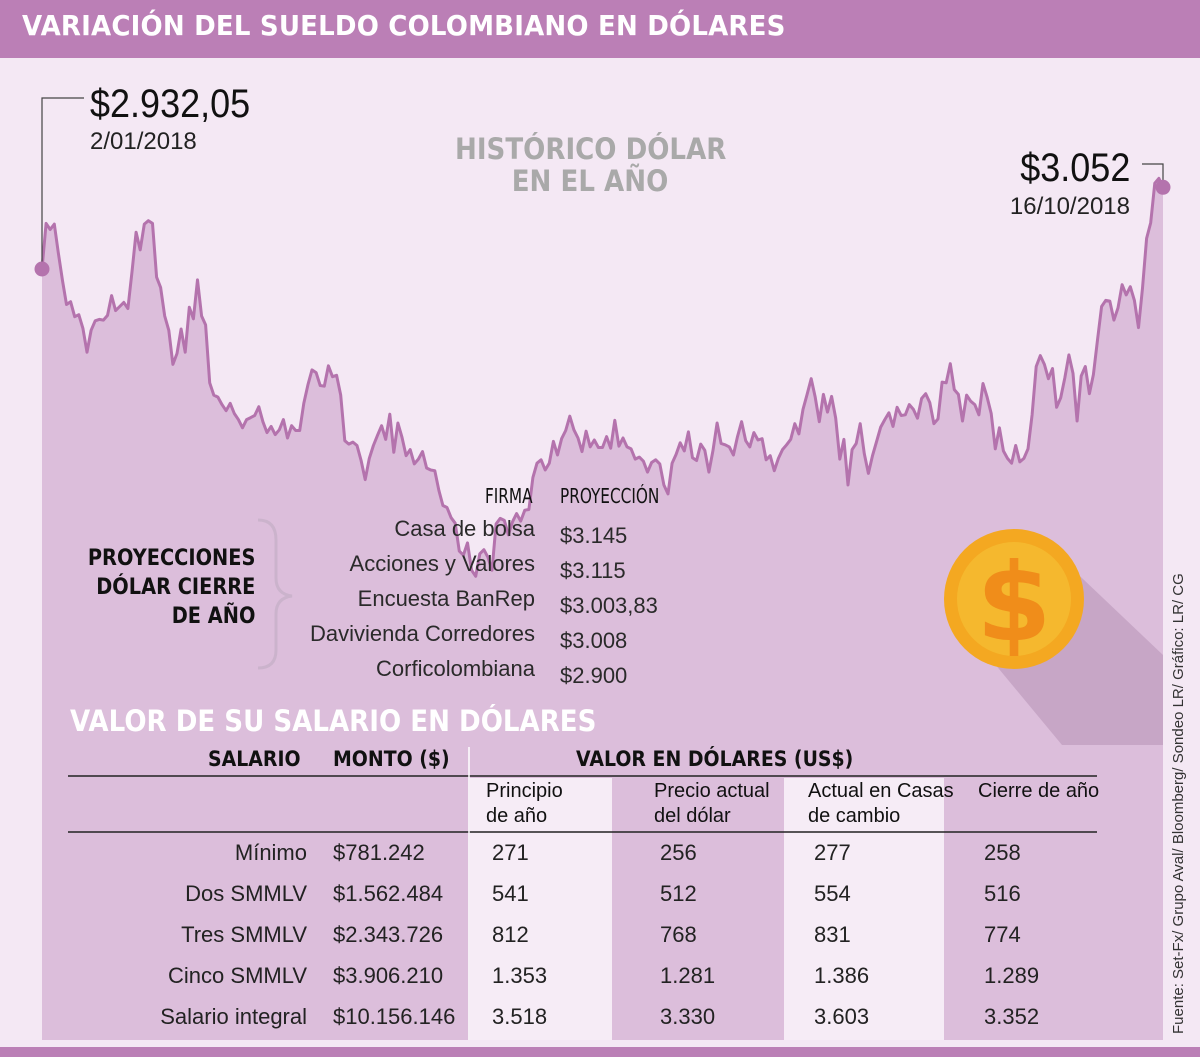  Describe the element at coordinates (678, 934) in the screenshot. I see `row-usd-value: 768` at that location.